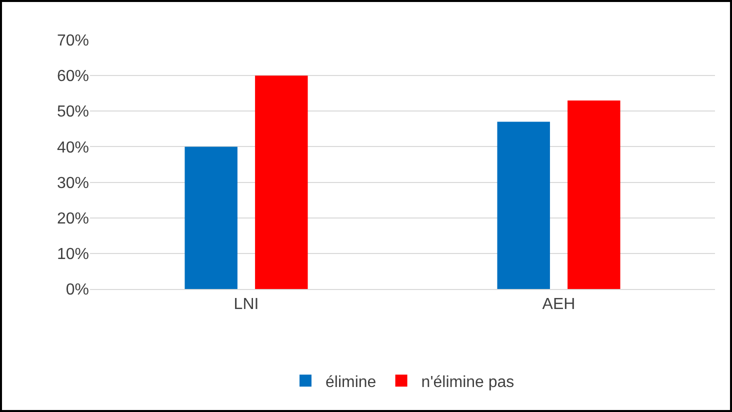 Image resolution: width=732 pixels, height=412 pixels. What do you see at coordinates (72, 41) in the screenshot?
I see `y-tick-label: 70%` at bounding box center [72, 41].